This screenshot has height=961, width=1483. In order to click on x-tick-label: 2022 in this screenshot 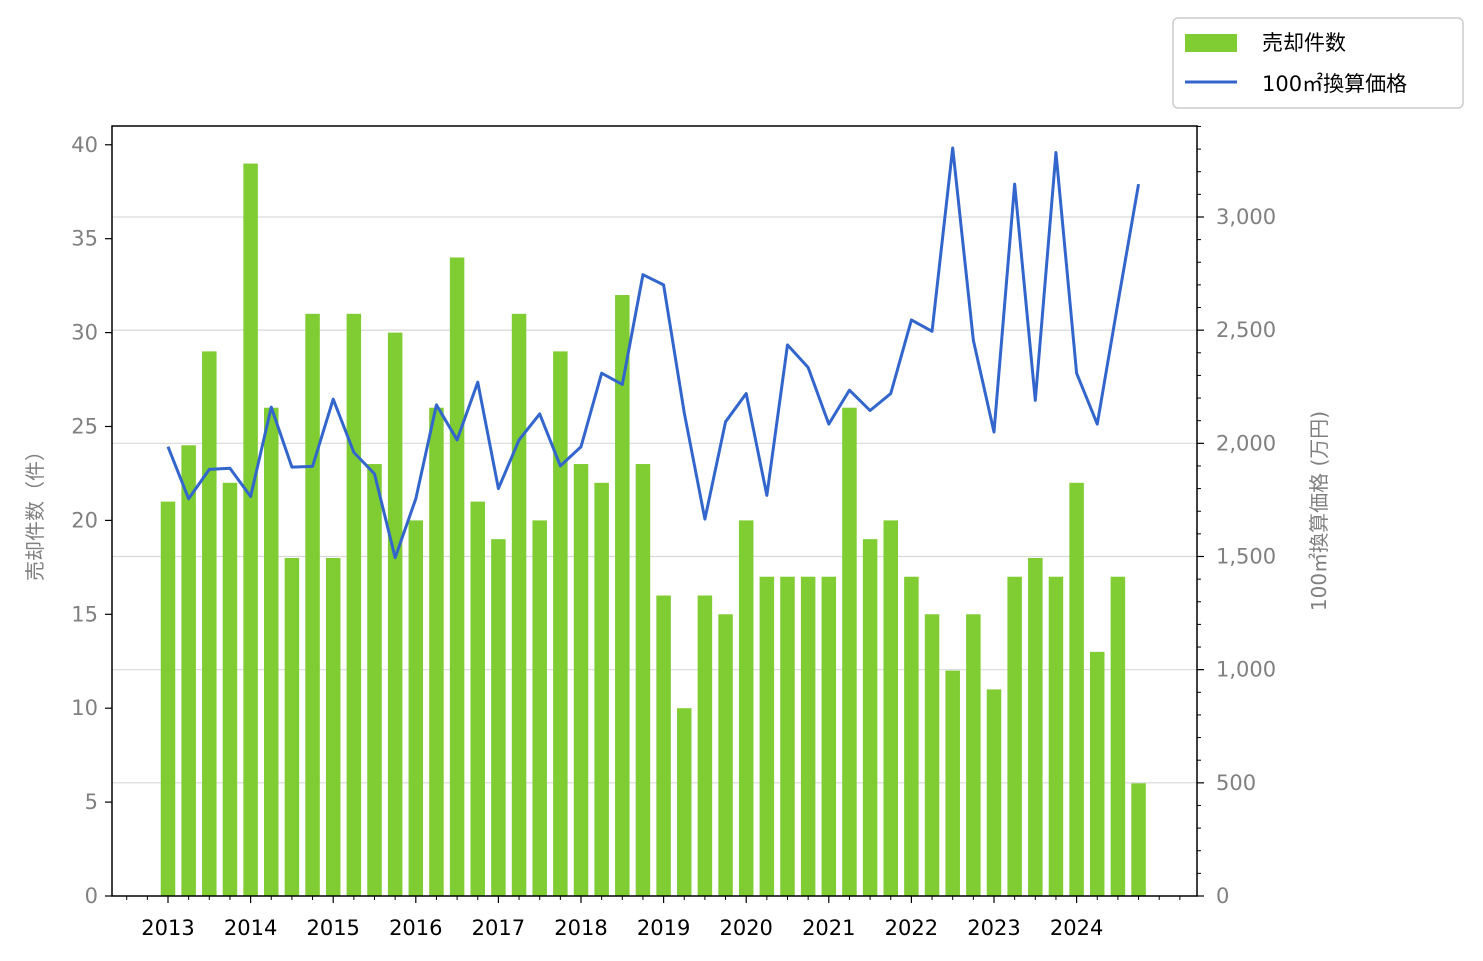, I will do `click(911, 928)`.